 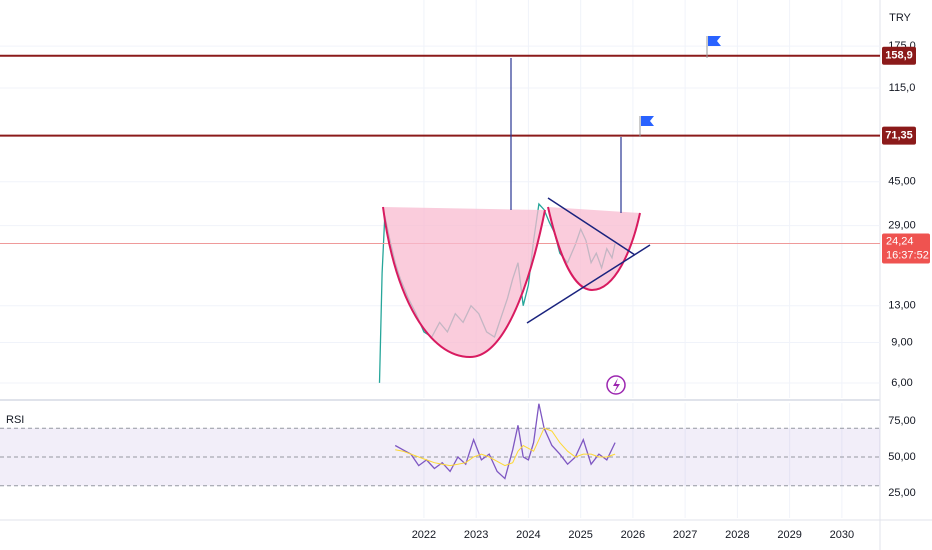 I want to click on countdown: 16:37:52, so click(x=907, y=255).